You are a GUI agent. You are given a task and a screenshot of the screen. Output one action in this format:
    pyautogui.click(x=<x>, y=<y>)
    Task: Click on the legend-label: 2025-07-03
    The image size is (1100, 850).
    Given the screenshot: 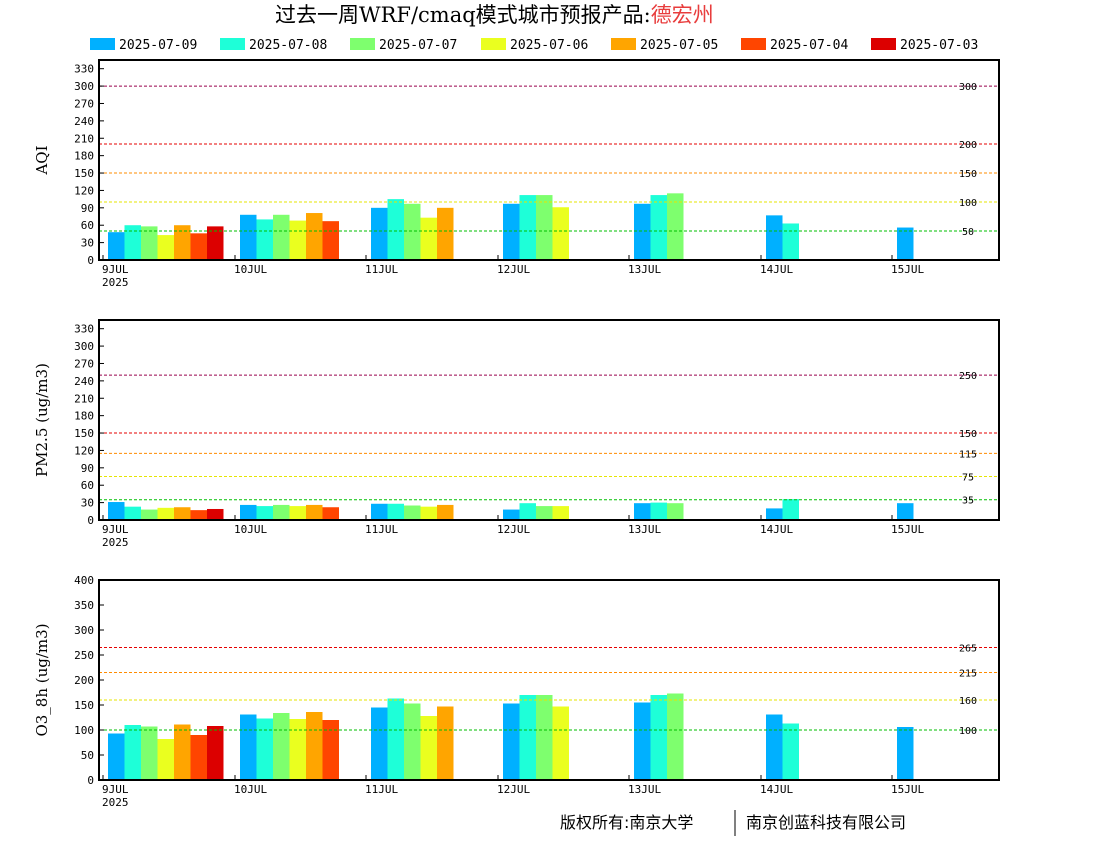 What is the action you would take?
    pyautogui.click(x=939, y=45)
    